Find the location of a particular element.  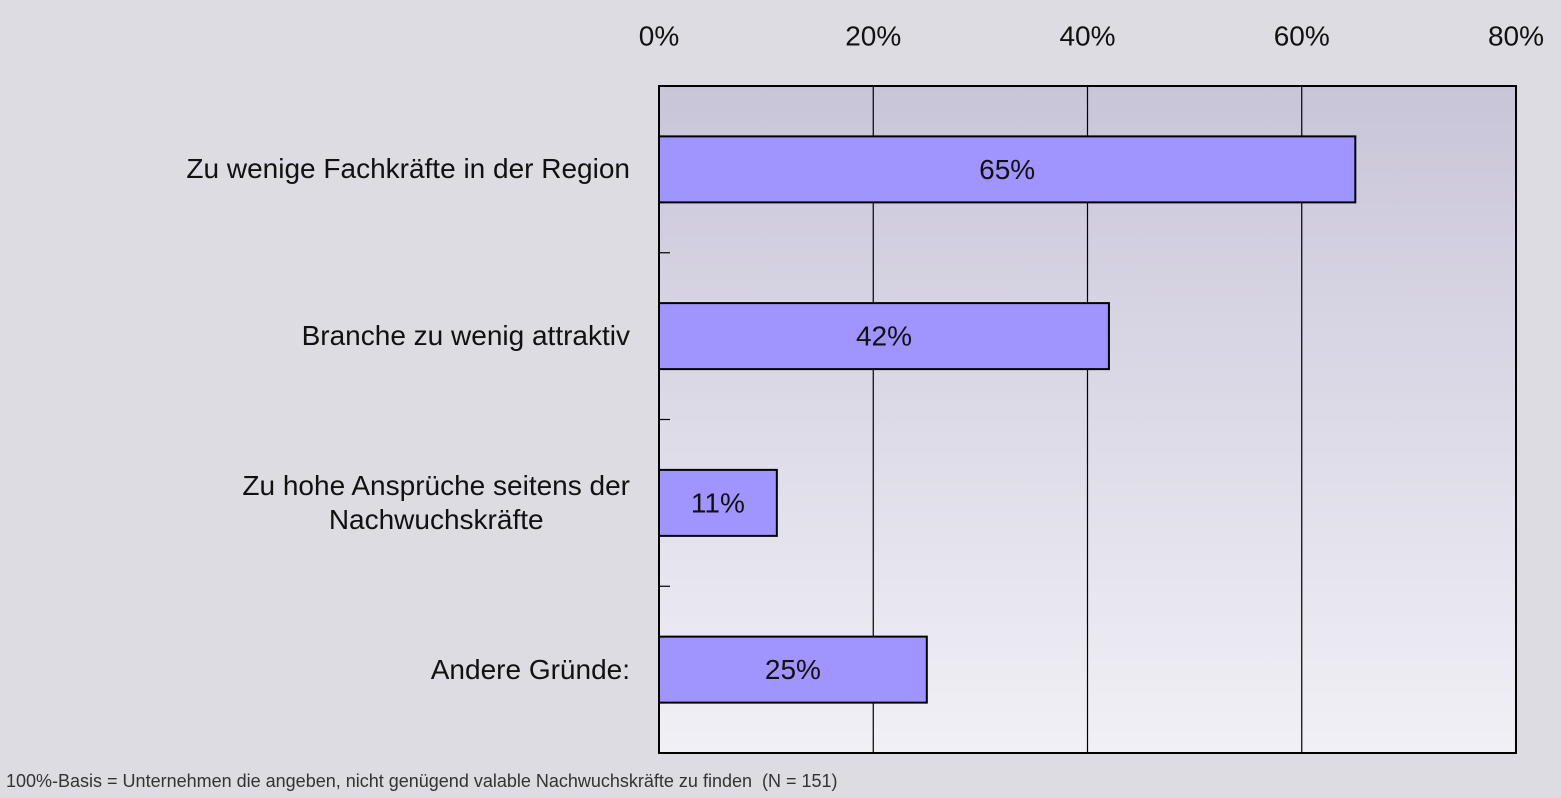

x-tick-label: 0% is located at coordinates (659, 35).